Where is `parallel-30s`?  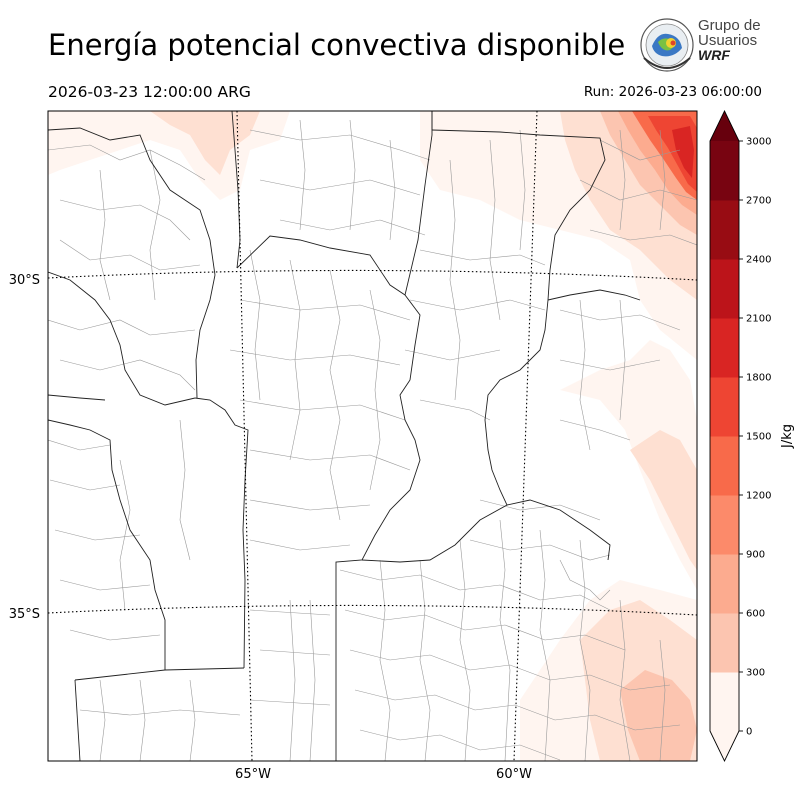 parallel-30s is located at coordinates (372, 275).